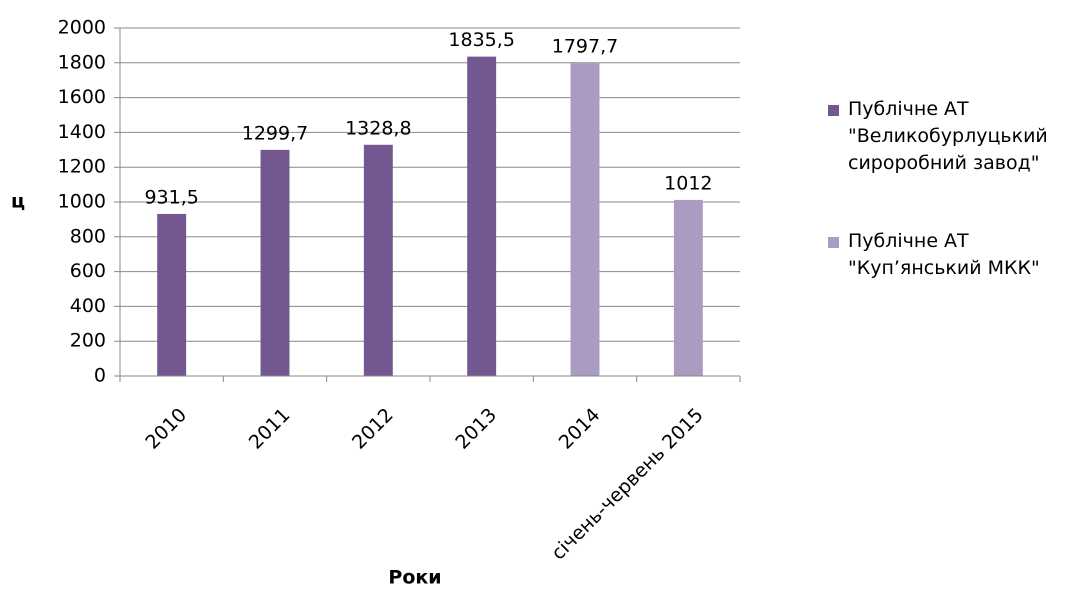 This screenshot has height=590, width=1080. I want to click on x-tick-label: 2013, so click(476, 429).